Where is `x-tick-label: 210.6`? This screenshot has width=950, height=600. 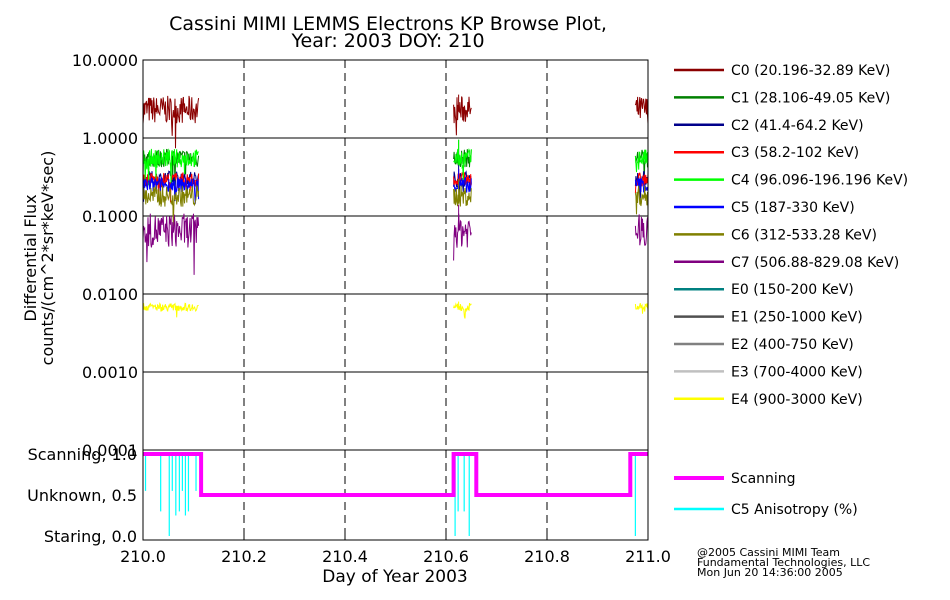 x-tick-label: 210.6 is located at coordinates (446, 556).